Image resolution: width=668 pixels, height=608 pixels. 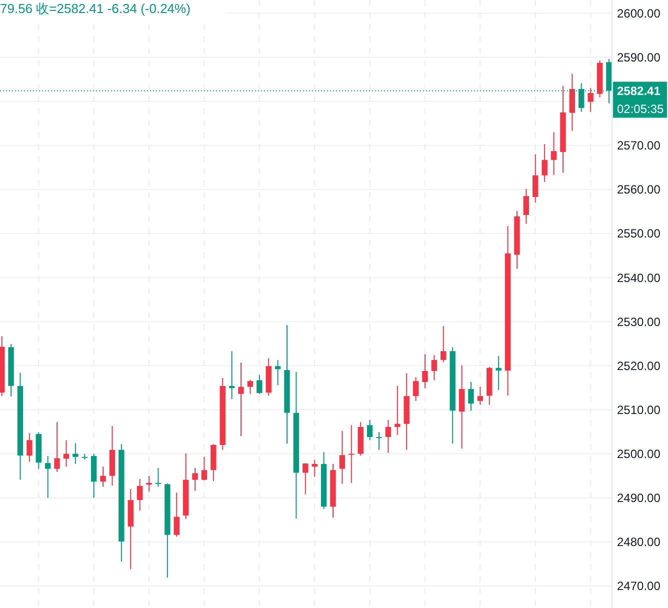 What do you see at coordinates (639, 321) in the screenshot?
I see `y-tick-label: 2530.00` at bounding box center [639, 321].